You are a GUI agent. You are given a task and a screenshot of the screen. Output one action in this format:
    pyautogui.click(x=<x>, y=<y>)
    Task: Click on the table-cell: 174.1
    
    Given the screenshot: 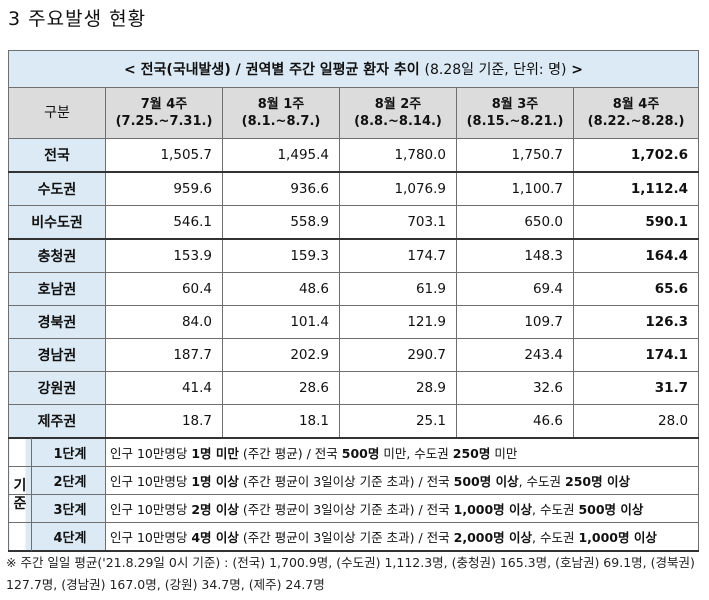 What is the action you would take?
    pyautogui.click(x=636, y=355)
    